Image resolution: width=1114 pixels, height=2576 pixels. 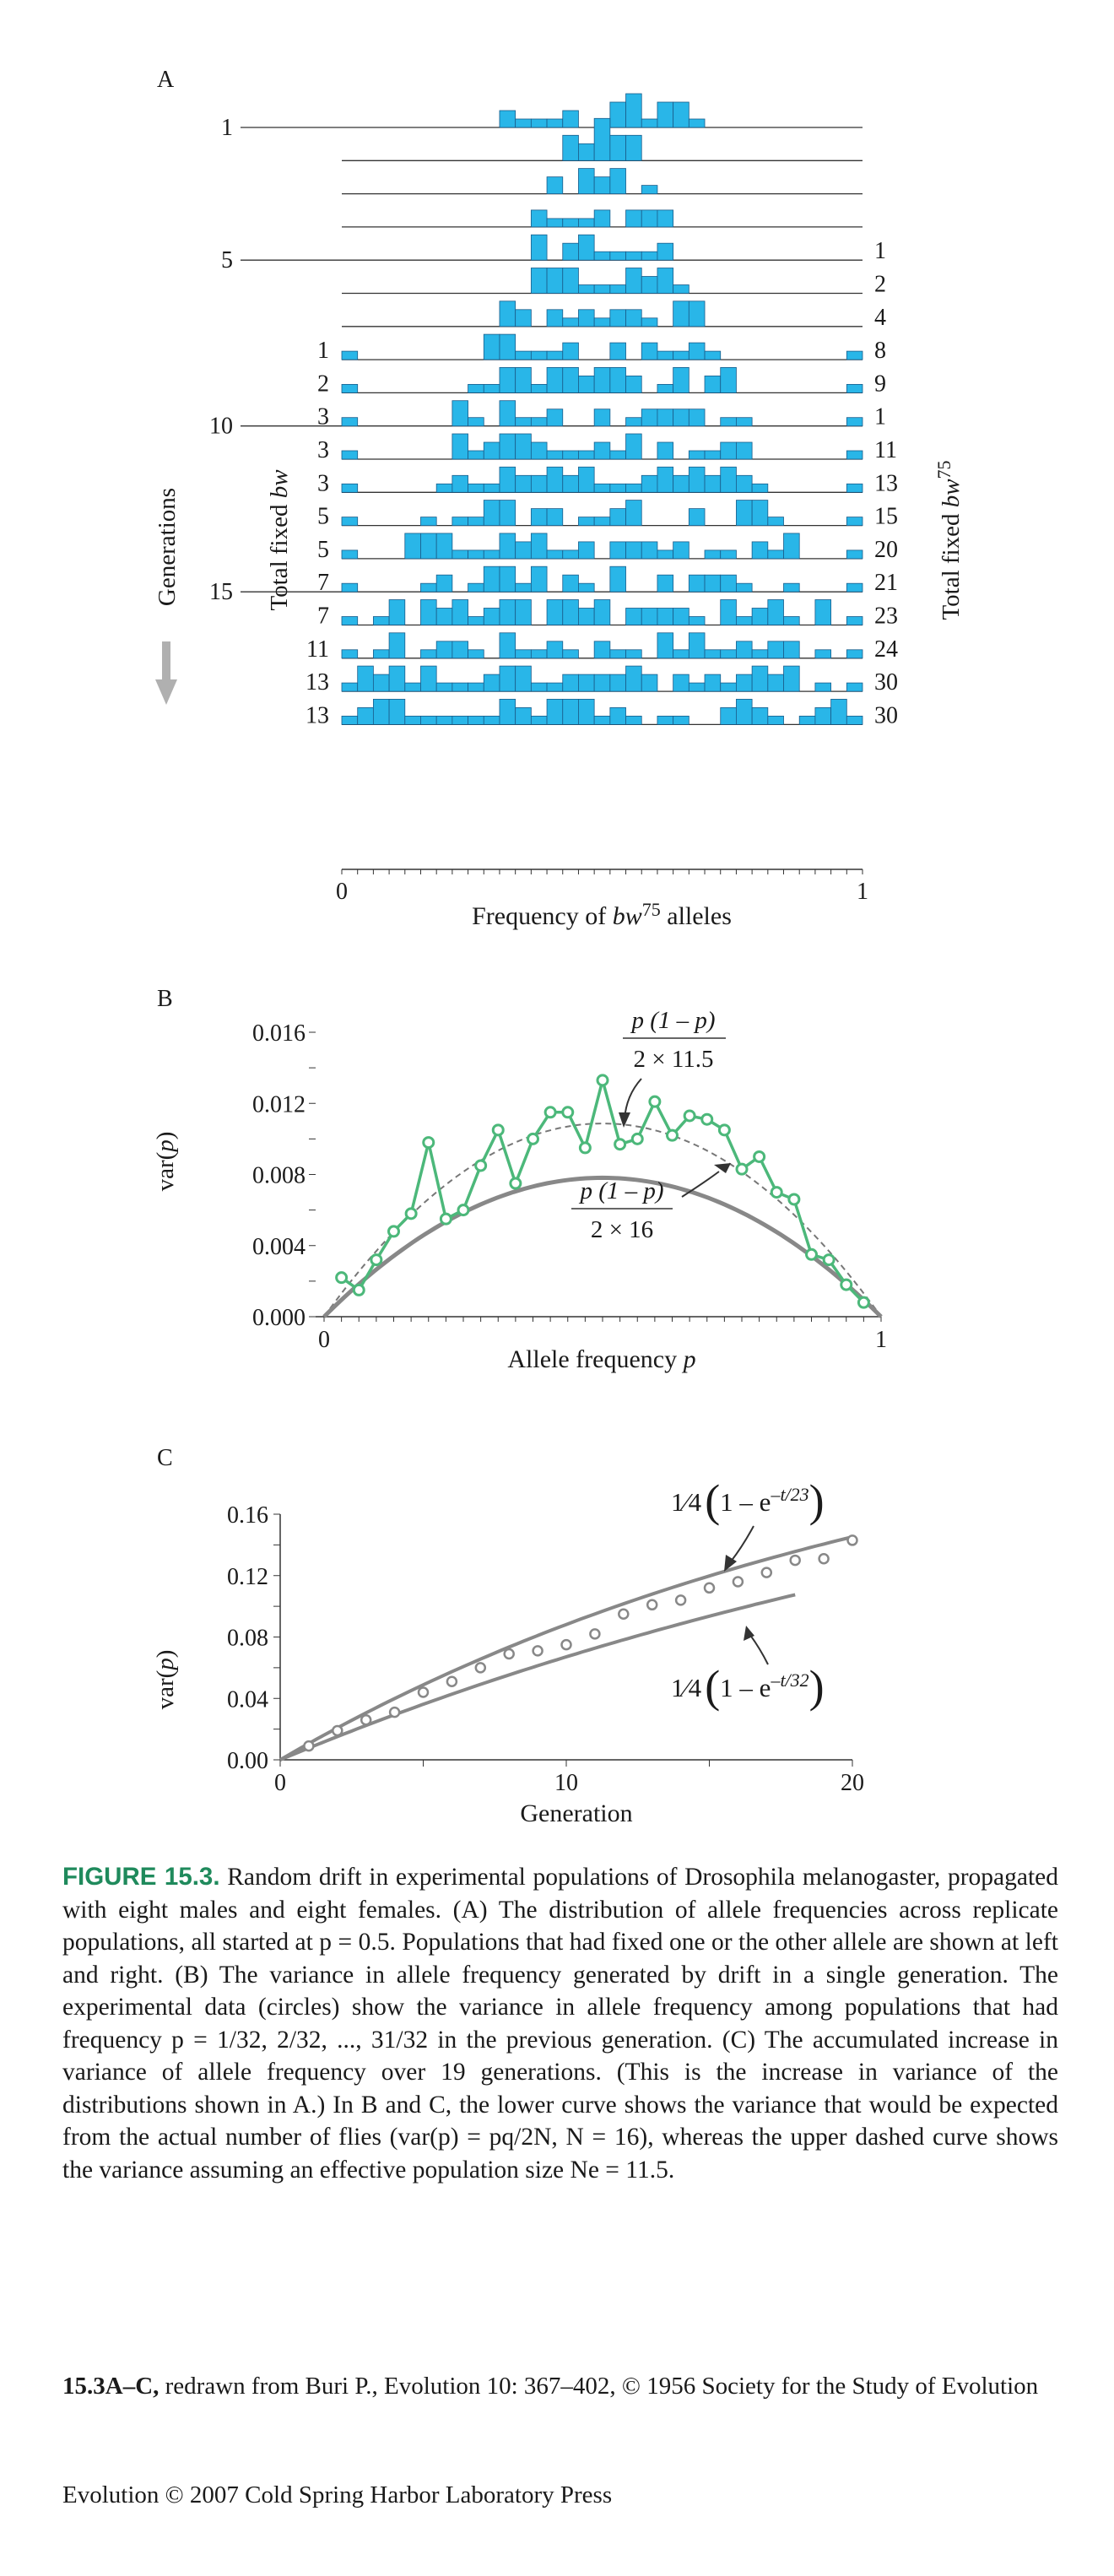 What do you see at coordinates (742, 1543) in the screenshot?
I see `panel-c-annotation-upper-arrow` at bounding box center [742, 1543].